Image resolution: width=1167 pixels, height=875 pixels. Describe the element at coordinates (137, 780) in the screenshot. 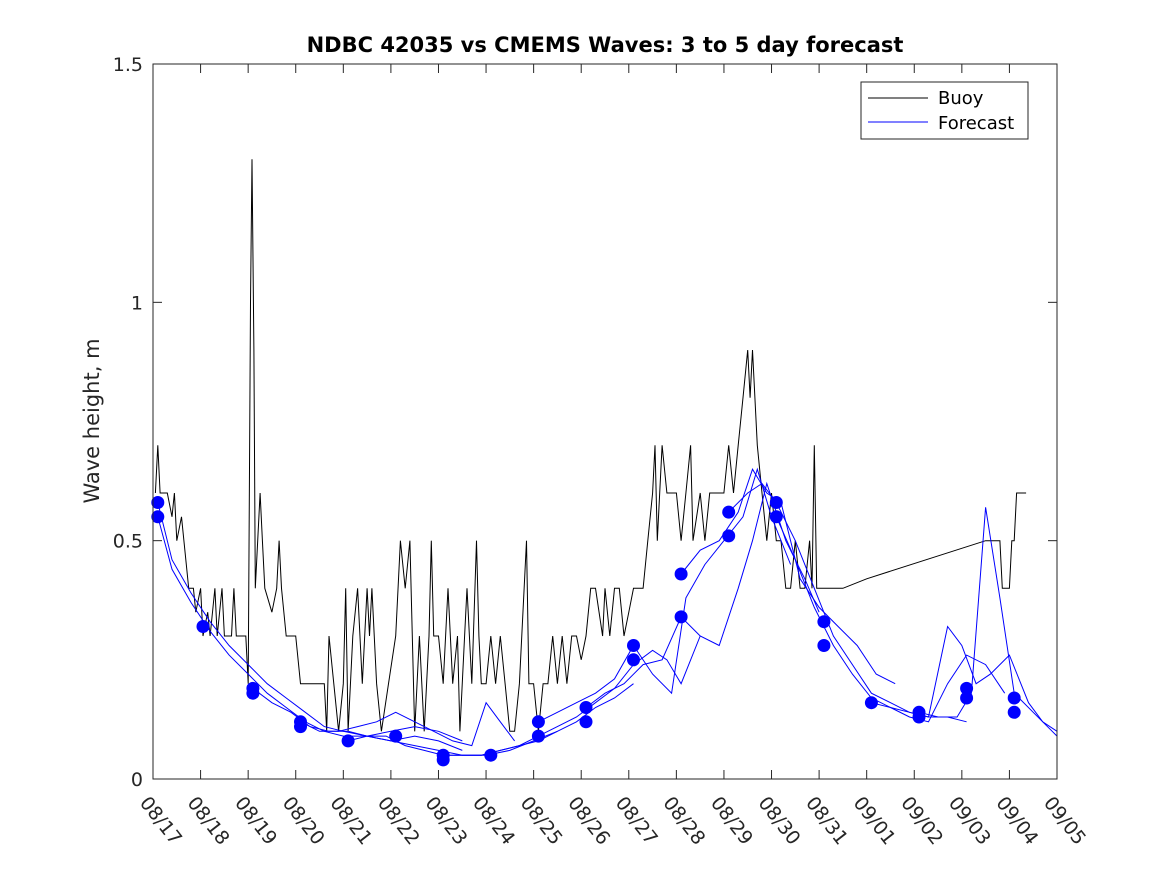

I see `y-tick-label: 0` at that location.